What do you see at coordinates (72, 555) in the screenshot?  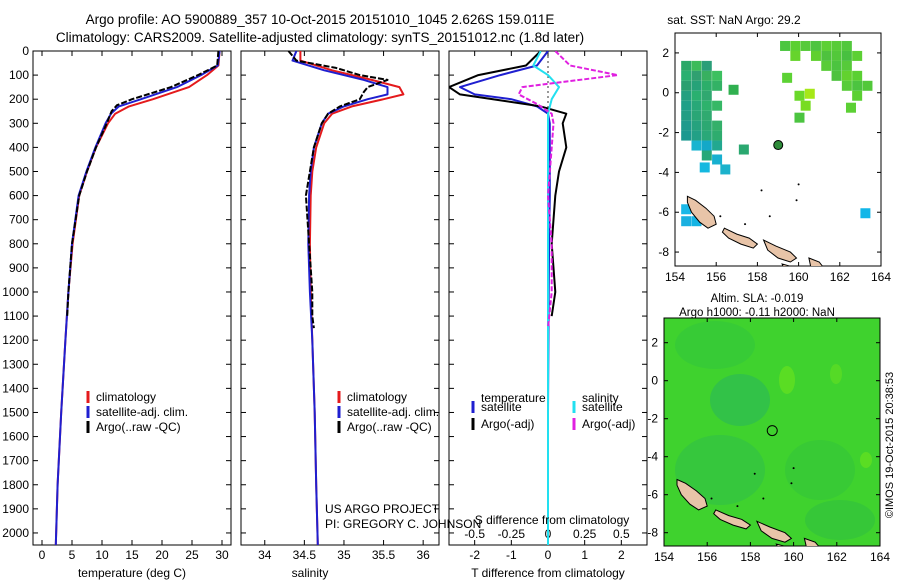 I see `x-tick-label: 5` at bounding box center [72, 555].